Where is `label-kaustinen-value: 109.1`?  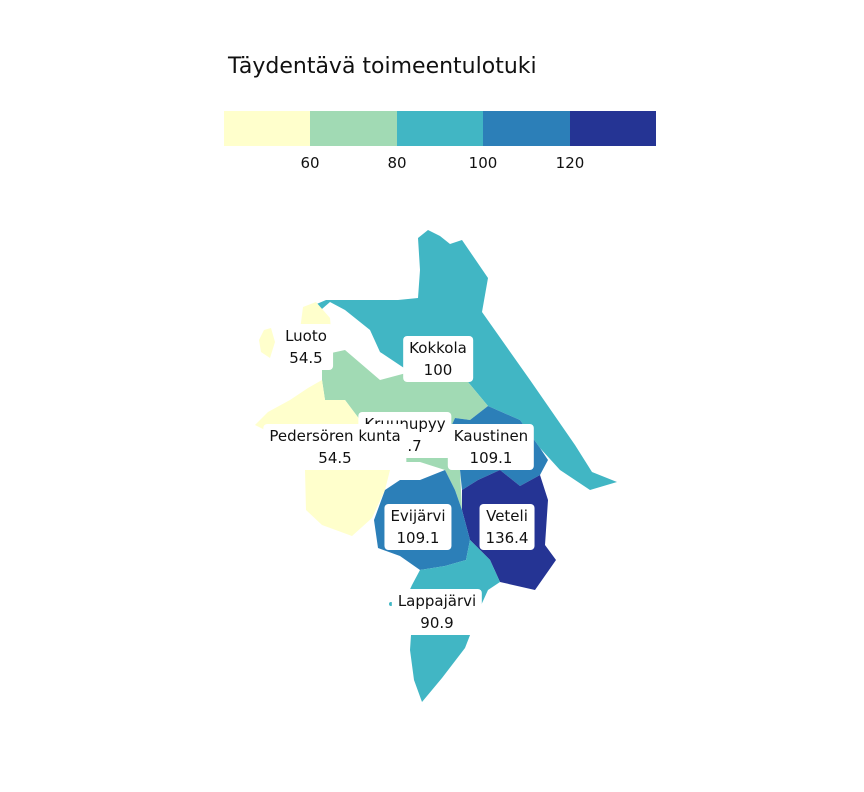
label-kaustinen-value: 109.1 is located at coordinates (491, 458).